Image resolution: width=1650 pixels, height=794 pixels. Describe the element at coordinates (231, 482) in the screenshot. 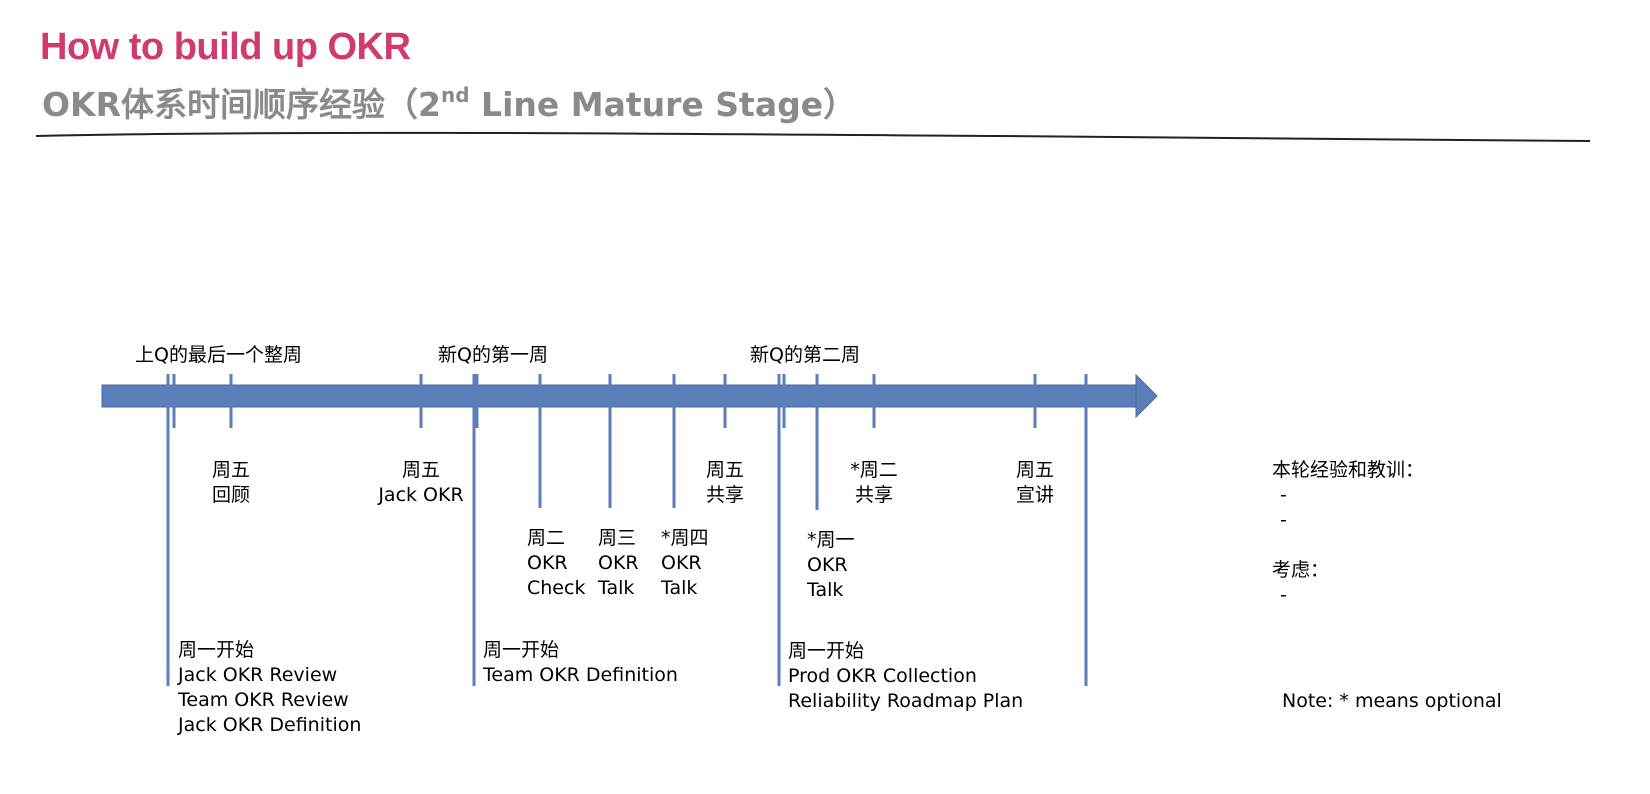

I see `event-fri-review: 周五 回顾` at that location.